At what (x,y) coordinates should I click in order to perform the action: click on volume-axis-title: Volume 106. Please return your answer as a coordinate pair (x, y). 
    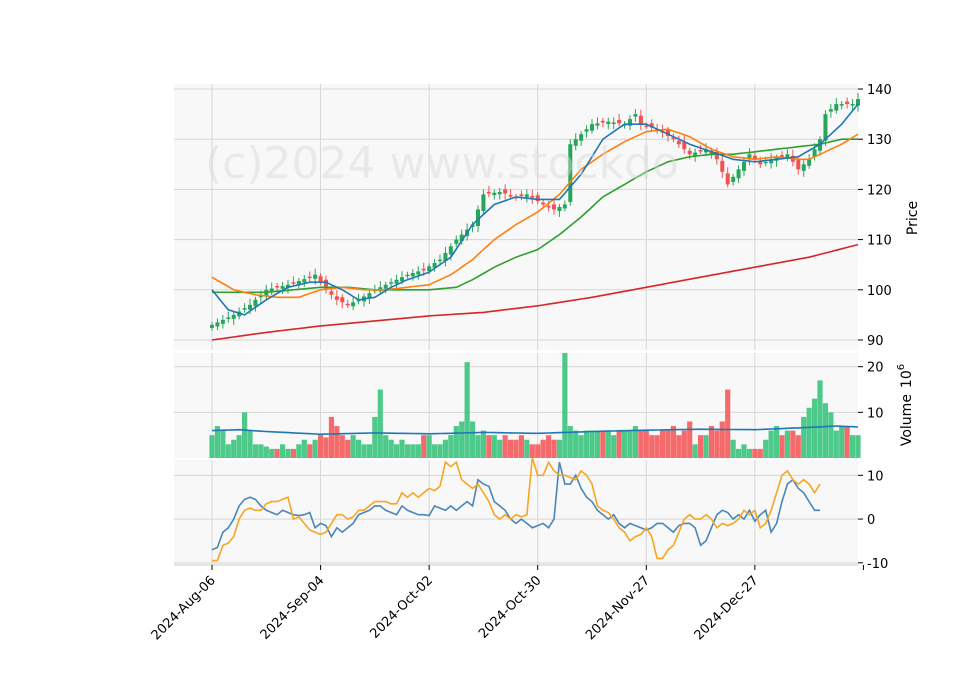
    Looking at the image, I should click on (905, 405).